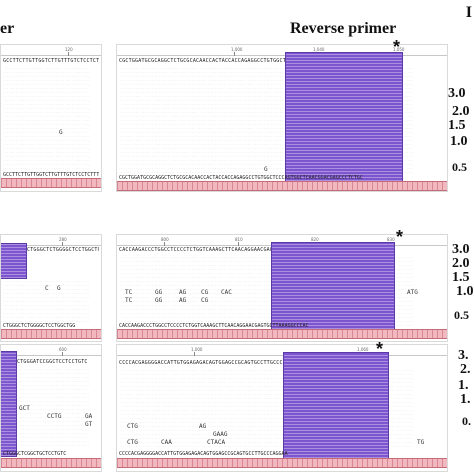 The image size is (474, 474). I want to click on reference-sequence: CTGGGCTCTGGGGCTCCTGGCTGG, so click(63, 250).